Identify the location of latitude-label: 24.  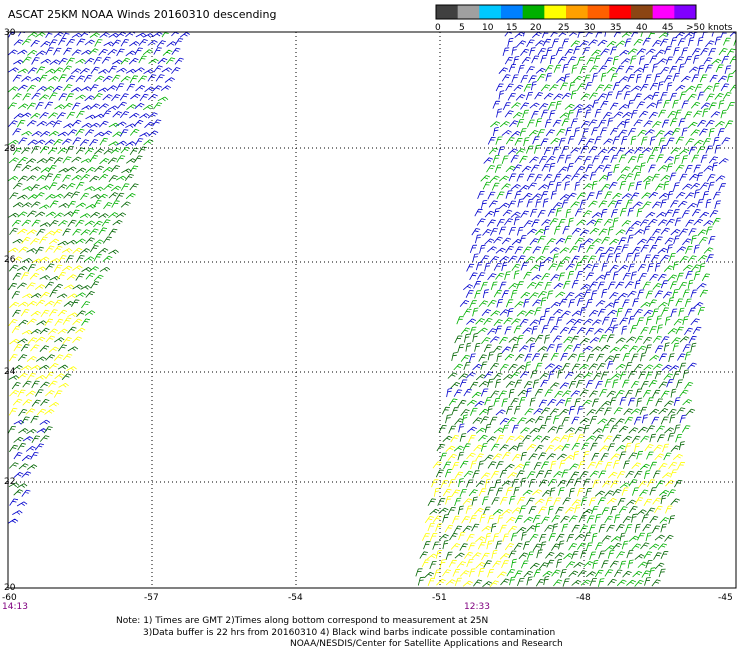
(10, 372).